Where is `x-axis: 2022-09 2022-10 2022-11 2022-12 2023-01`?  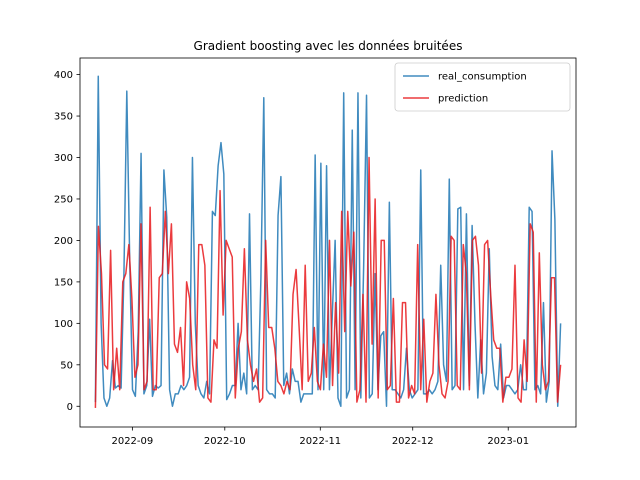 x-axis: 2022-09 2022-10 2022-11 2022-12 2023-01 is located at coordinates (320, 437).